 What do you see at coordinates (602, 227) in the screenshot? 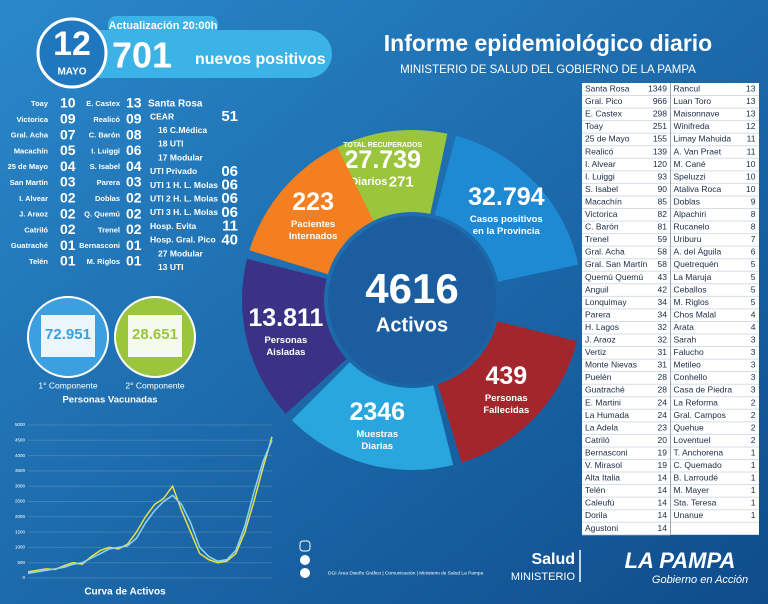
I see `table-name: C. Barón` at bounding box center [602, 227].